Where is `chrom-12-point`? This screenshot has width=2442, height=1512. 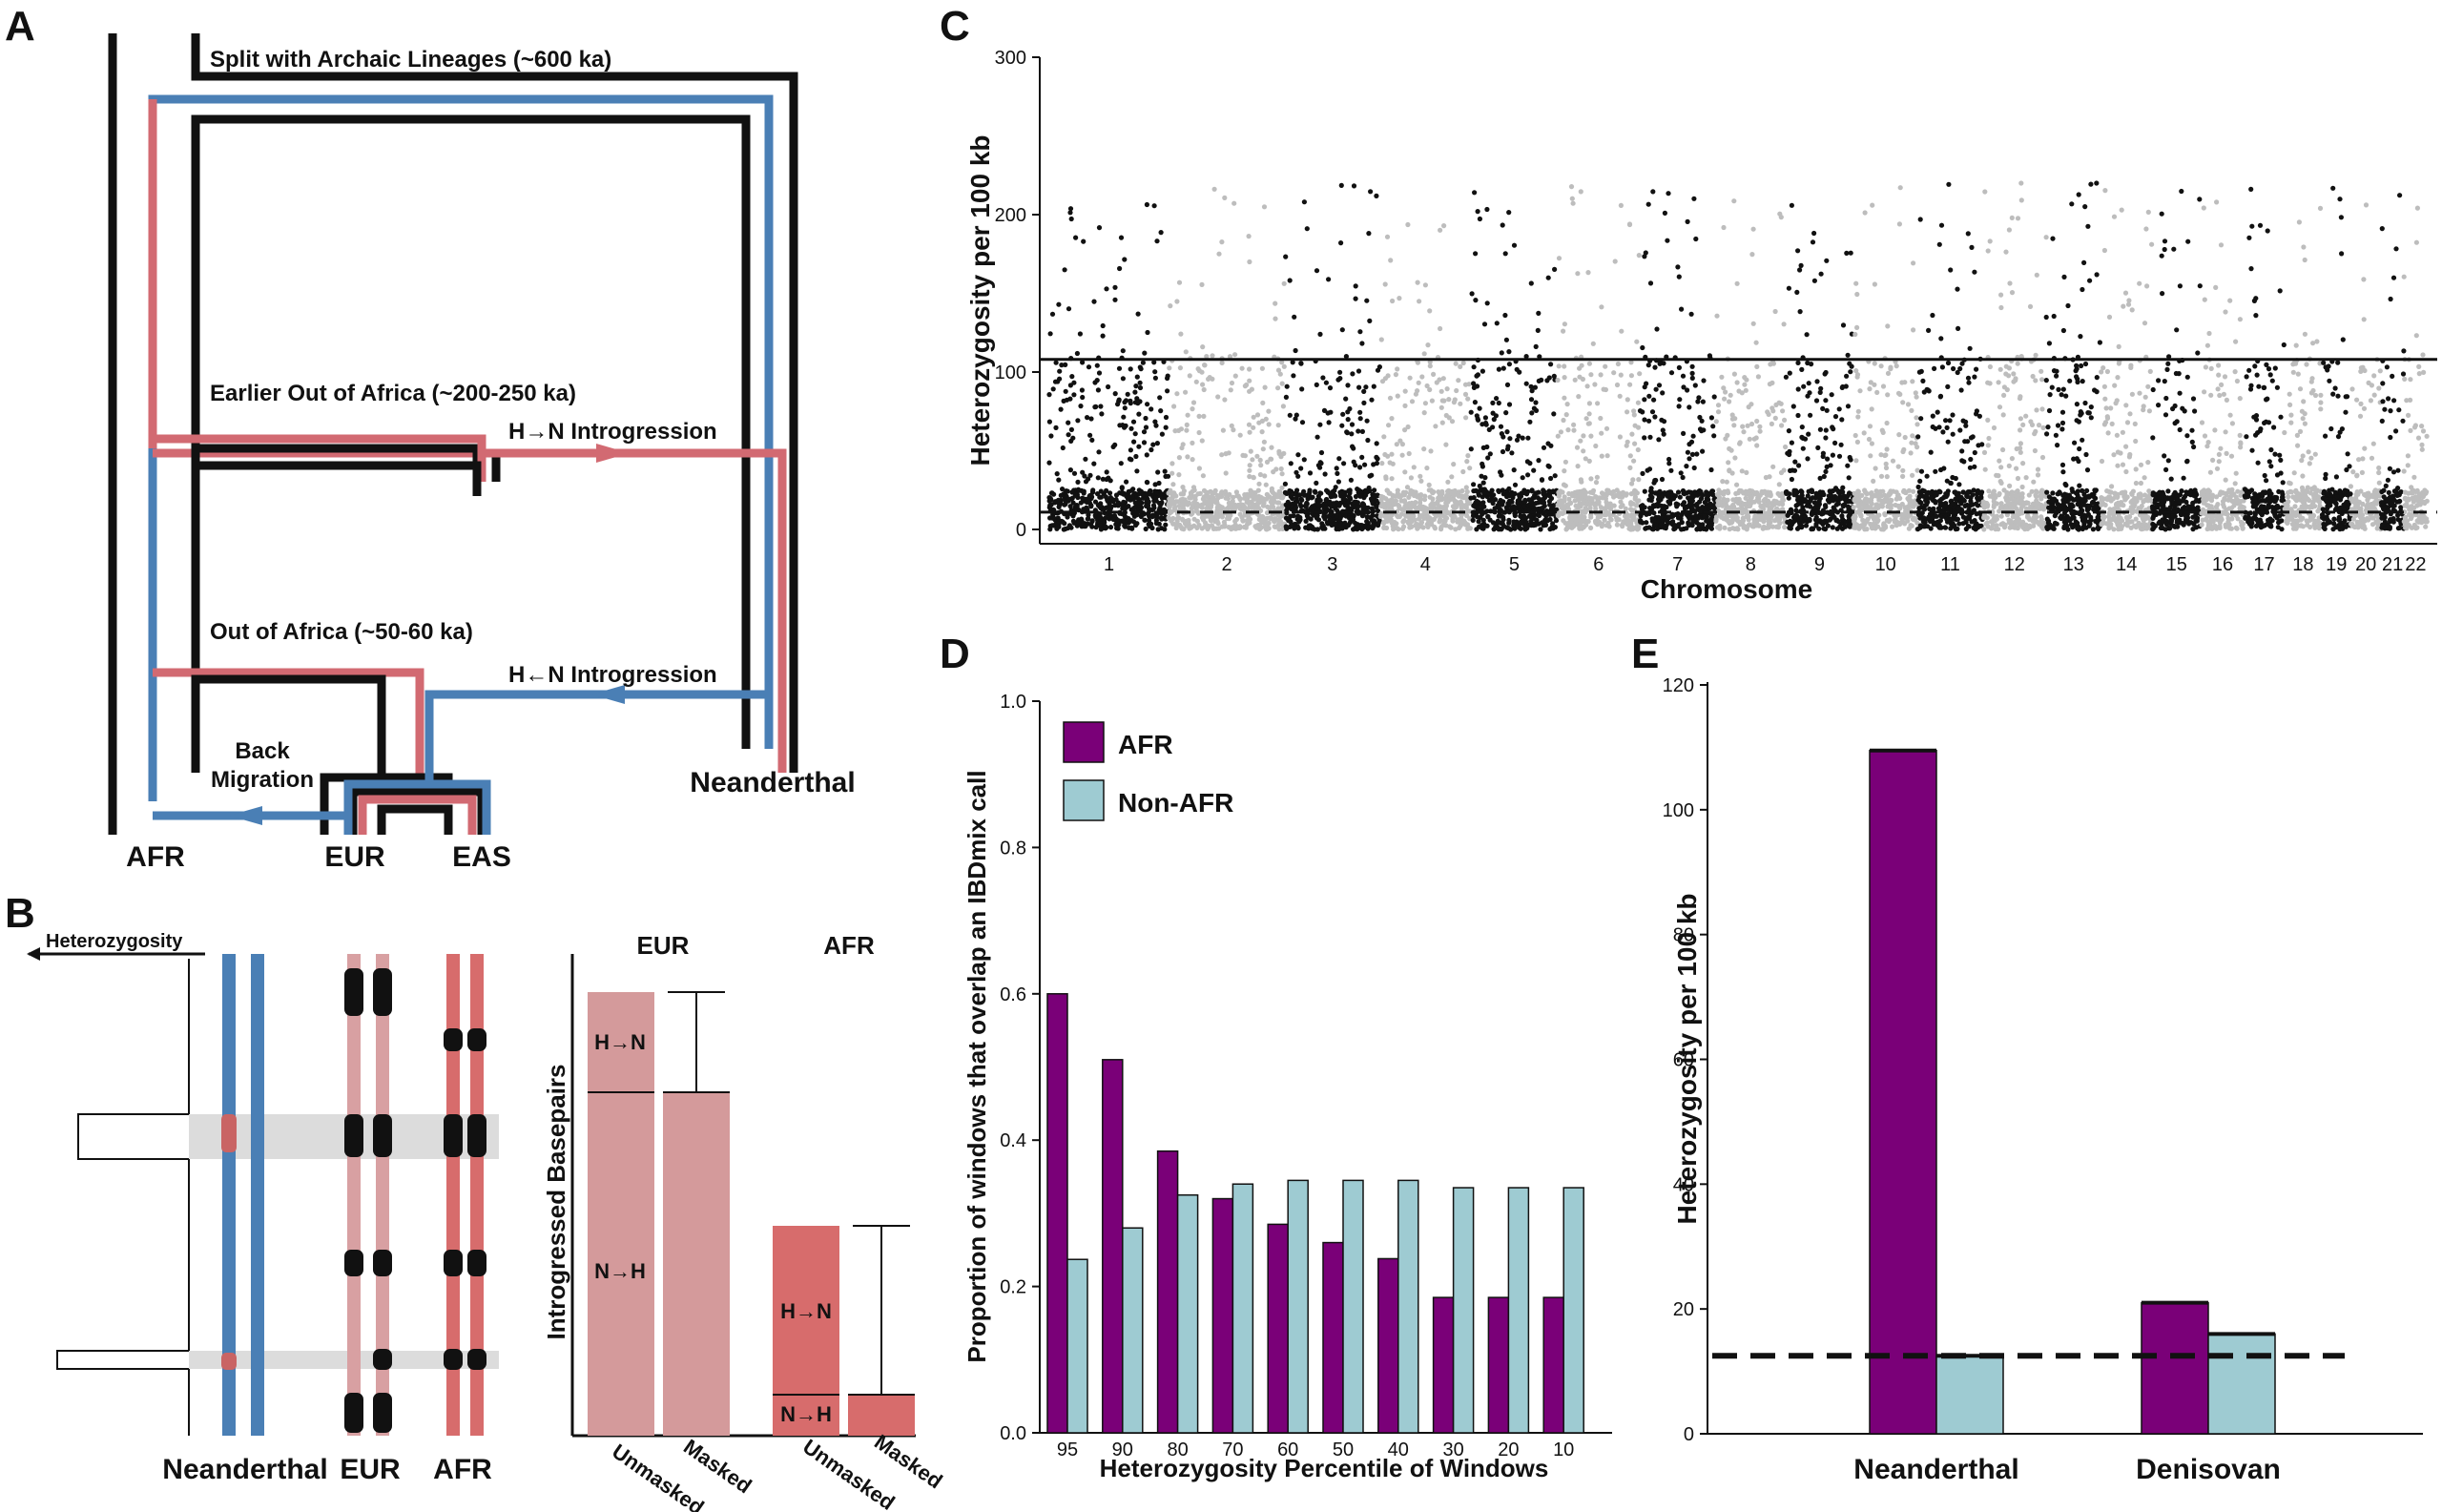 chrom-12-point is located at coordinates (1988, 420).